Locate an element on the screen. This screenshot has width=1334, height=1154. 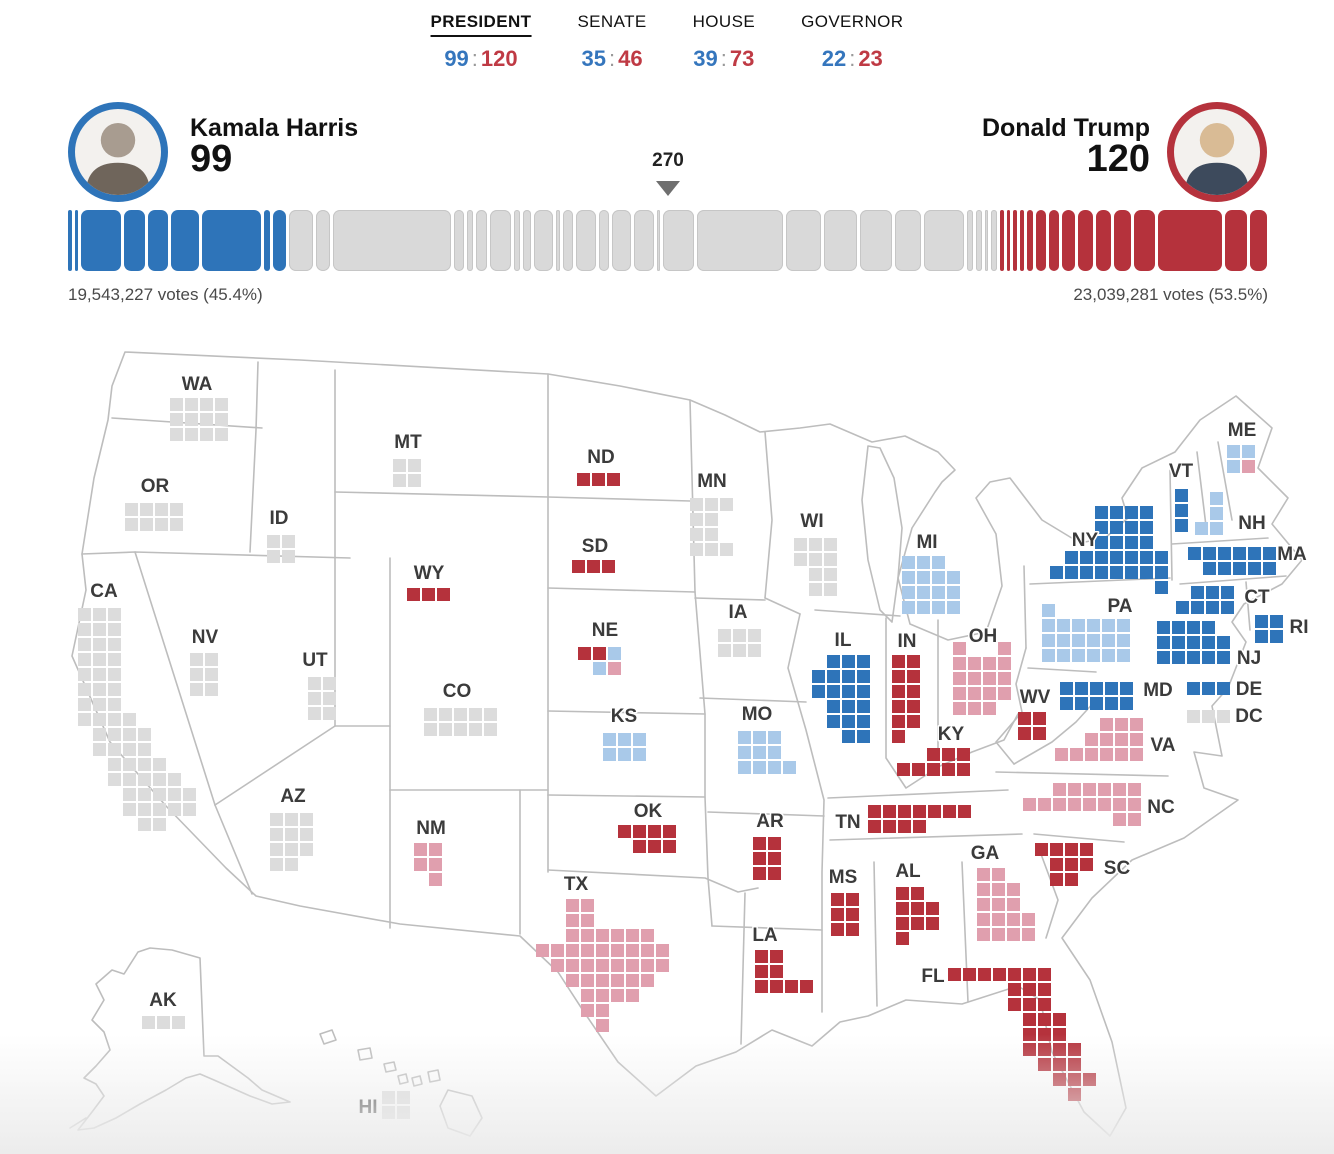
state-or: OR is located at coordinates (154, 503).